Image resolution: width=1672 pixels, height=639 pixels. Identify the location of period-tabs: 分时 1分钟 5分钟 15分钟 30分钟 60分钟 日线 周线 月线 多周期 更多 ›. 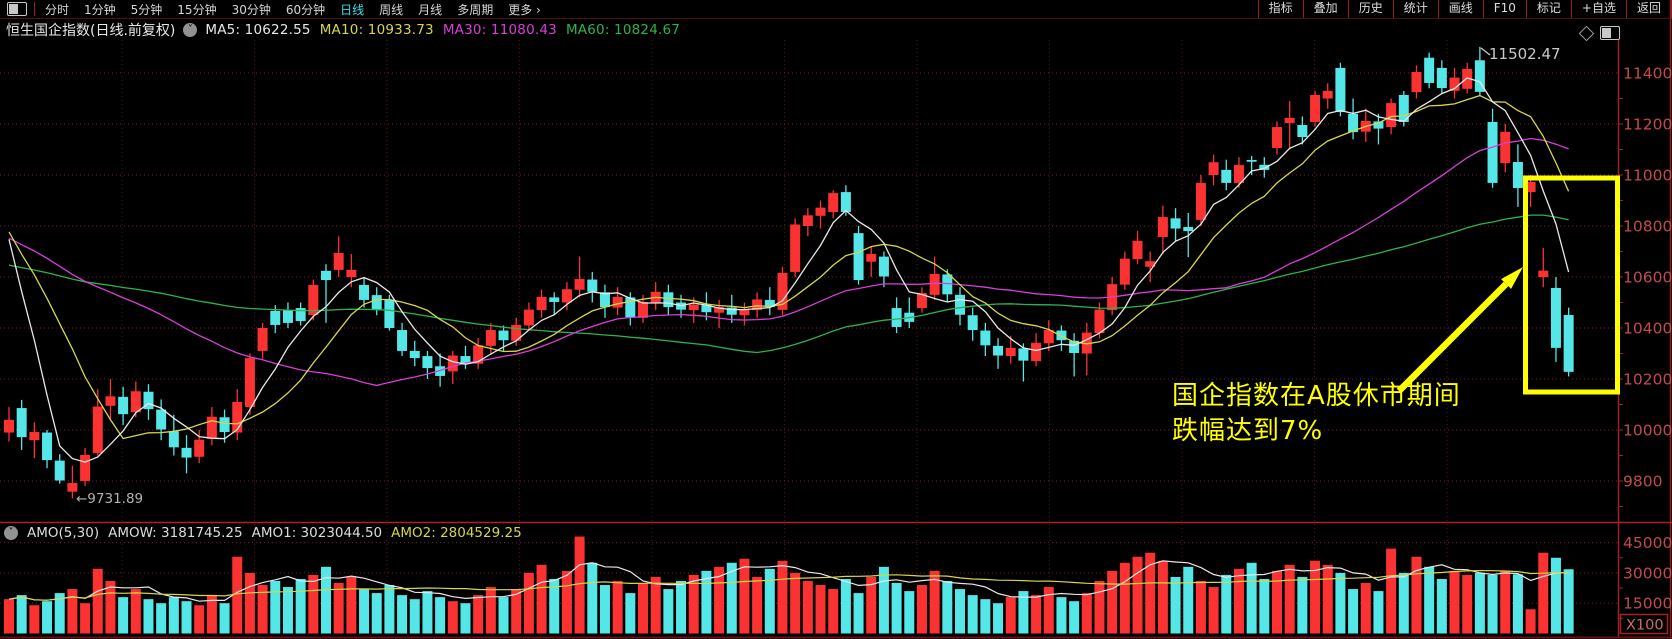
(293, 9).